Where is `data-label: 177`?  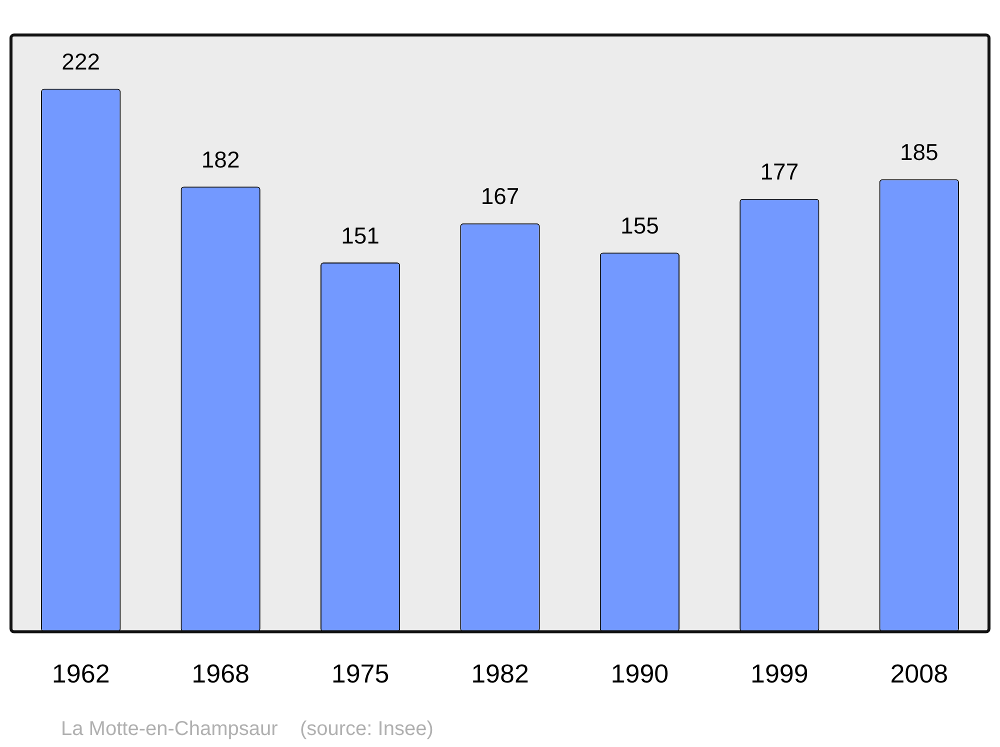
data-label: 177 is located at coordinates (779, 171).